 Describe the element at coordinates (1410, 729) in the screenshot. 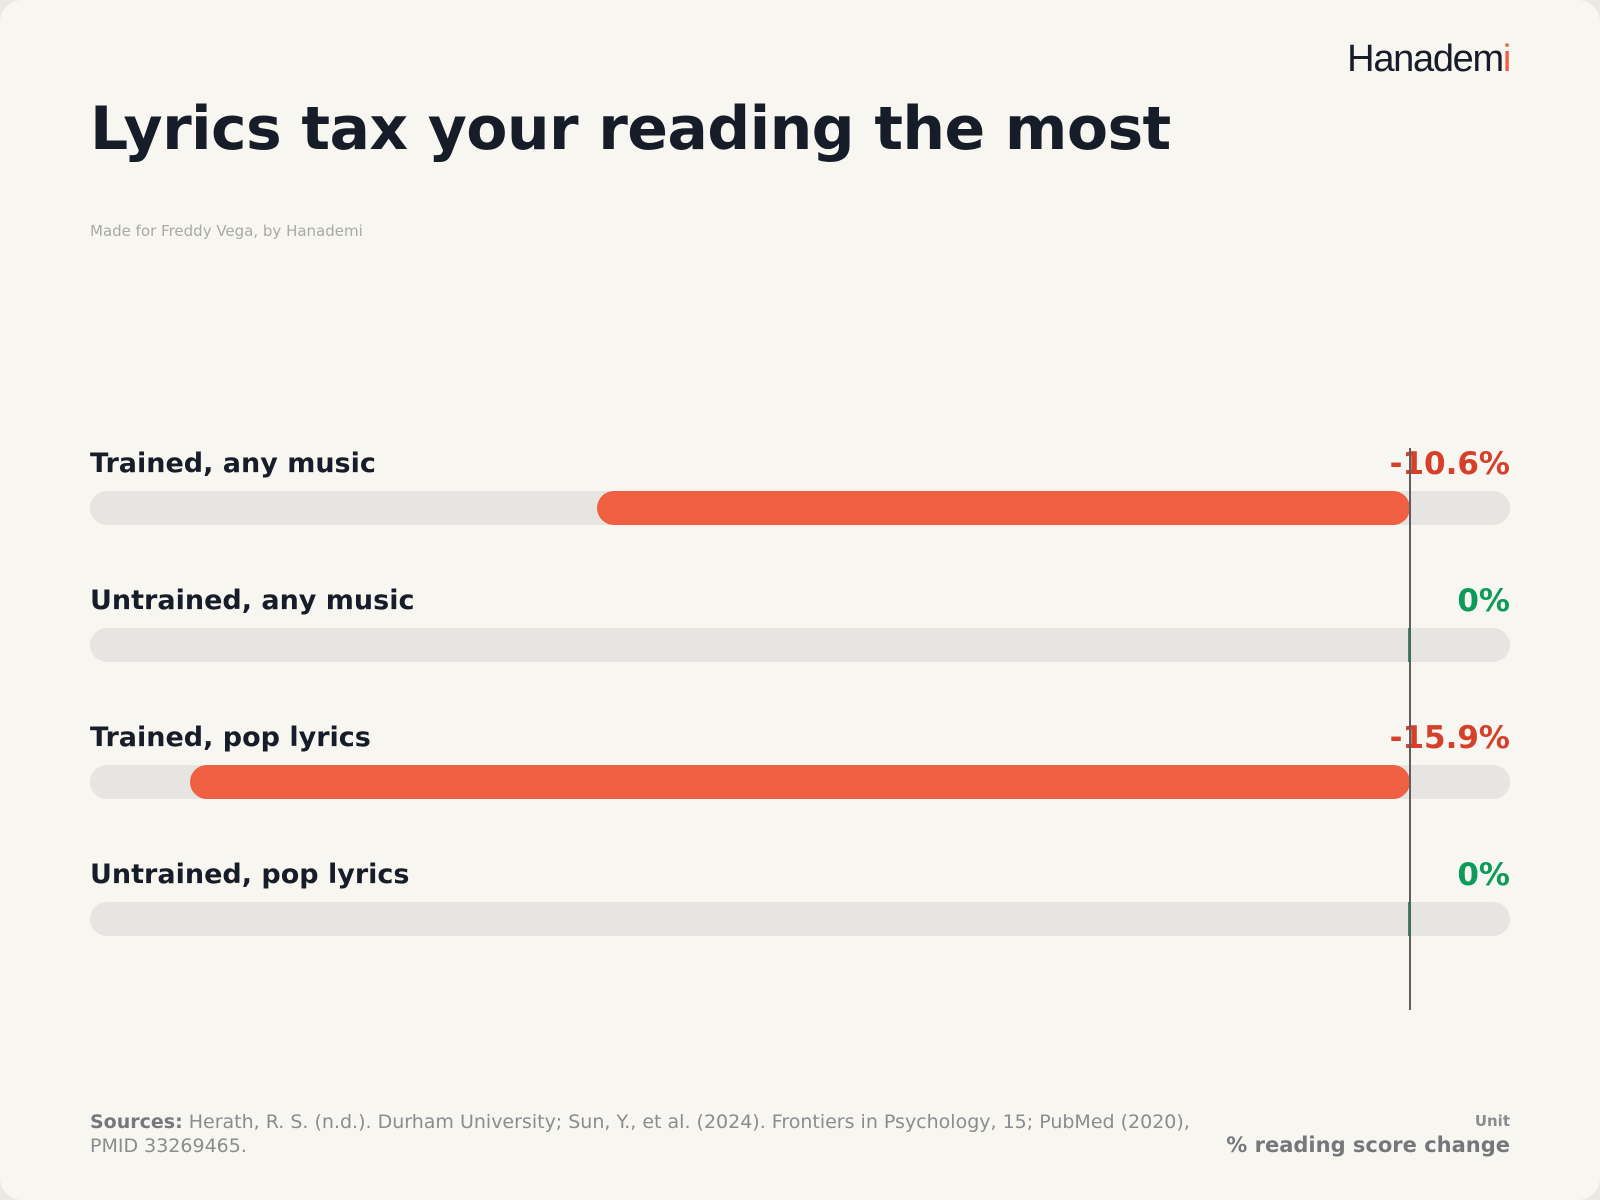

I see `zero-reference-line` at that location.